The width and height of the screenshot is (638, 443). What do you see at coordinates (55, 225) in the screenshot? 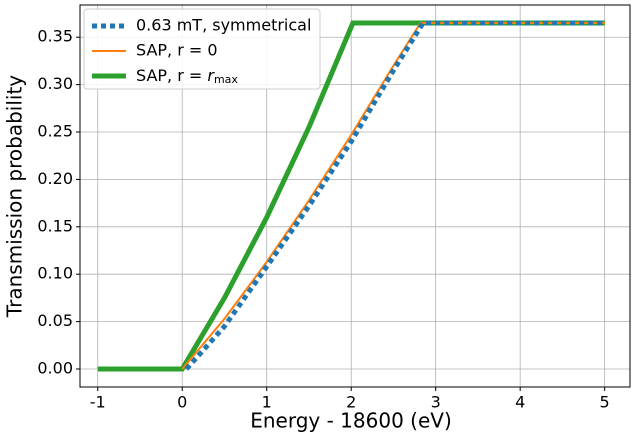
I see `y-tick-label: 0.15` at bounding box center [55, 225].